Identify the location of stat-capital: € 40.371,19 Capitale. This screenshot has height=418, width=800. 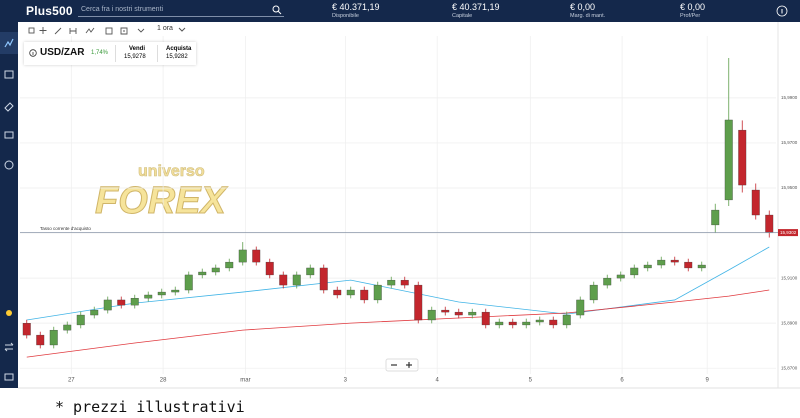
(476, 11).